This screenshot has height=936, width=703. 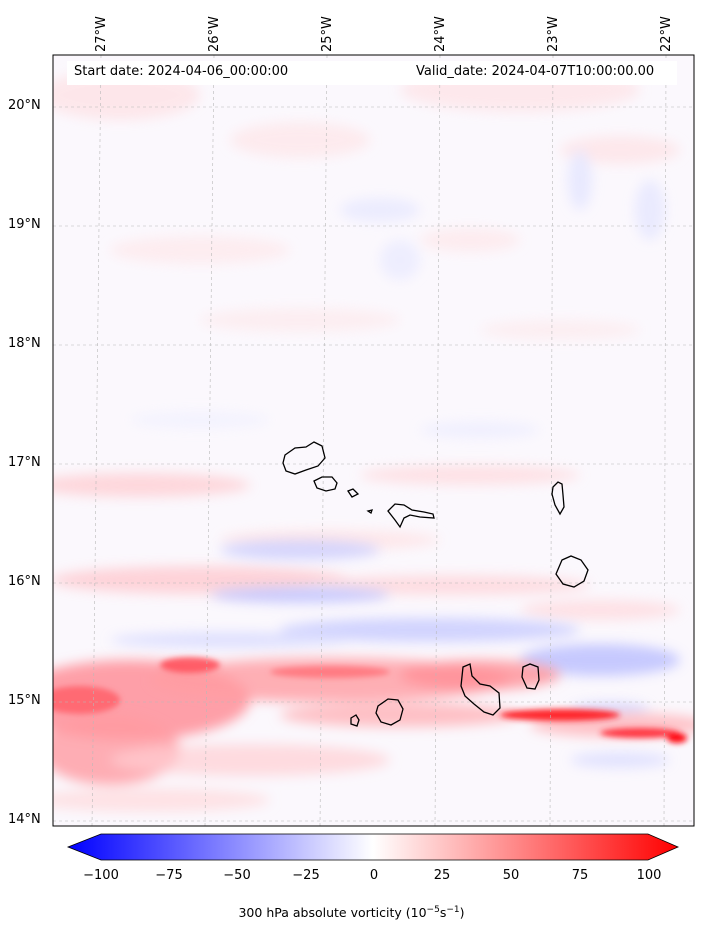 I want to click on colorbar-tick: −100, so click(x=101, y=875).